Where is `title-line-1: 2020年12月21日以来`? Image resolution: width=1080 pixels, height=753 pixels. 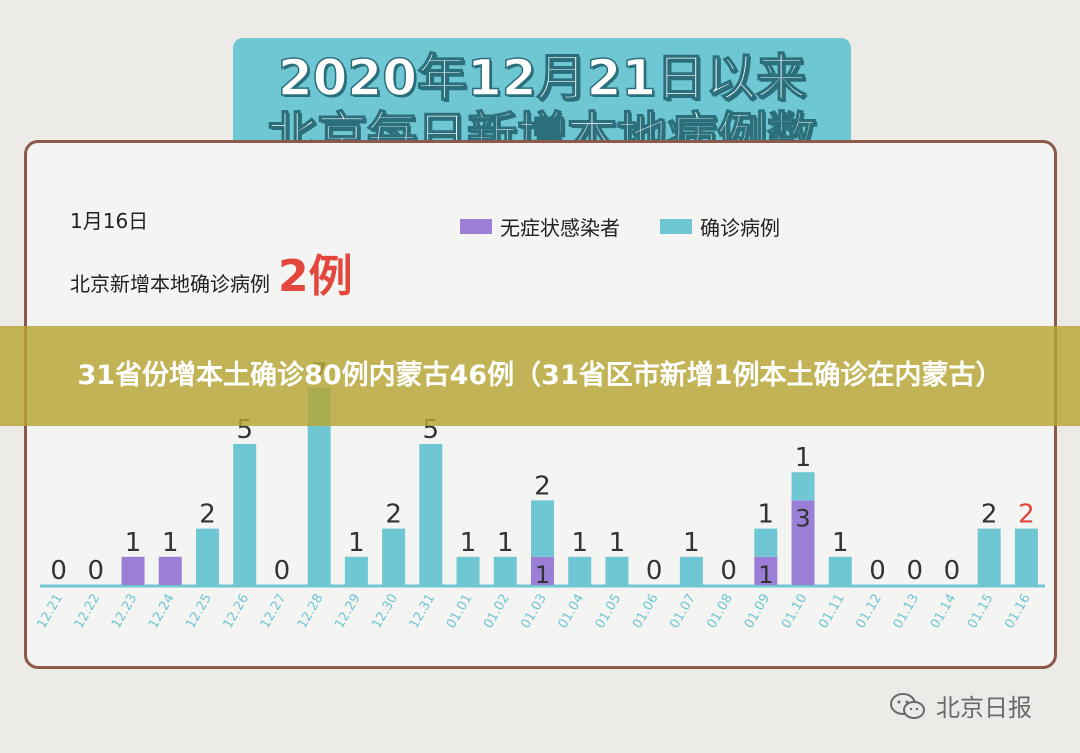 title-line-1: 2020年12月21日以来 is located at coordinates (542, 78).